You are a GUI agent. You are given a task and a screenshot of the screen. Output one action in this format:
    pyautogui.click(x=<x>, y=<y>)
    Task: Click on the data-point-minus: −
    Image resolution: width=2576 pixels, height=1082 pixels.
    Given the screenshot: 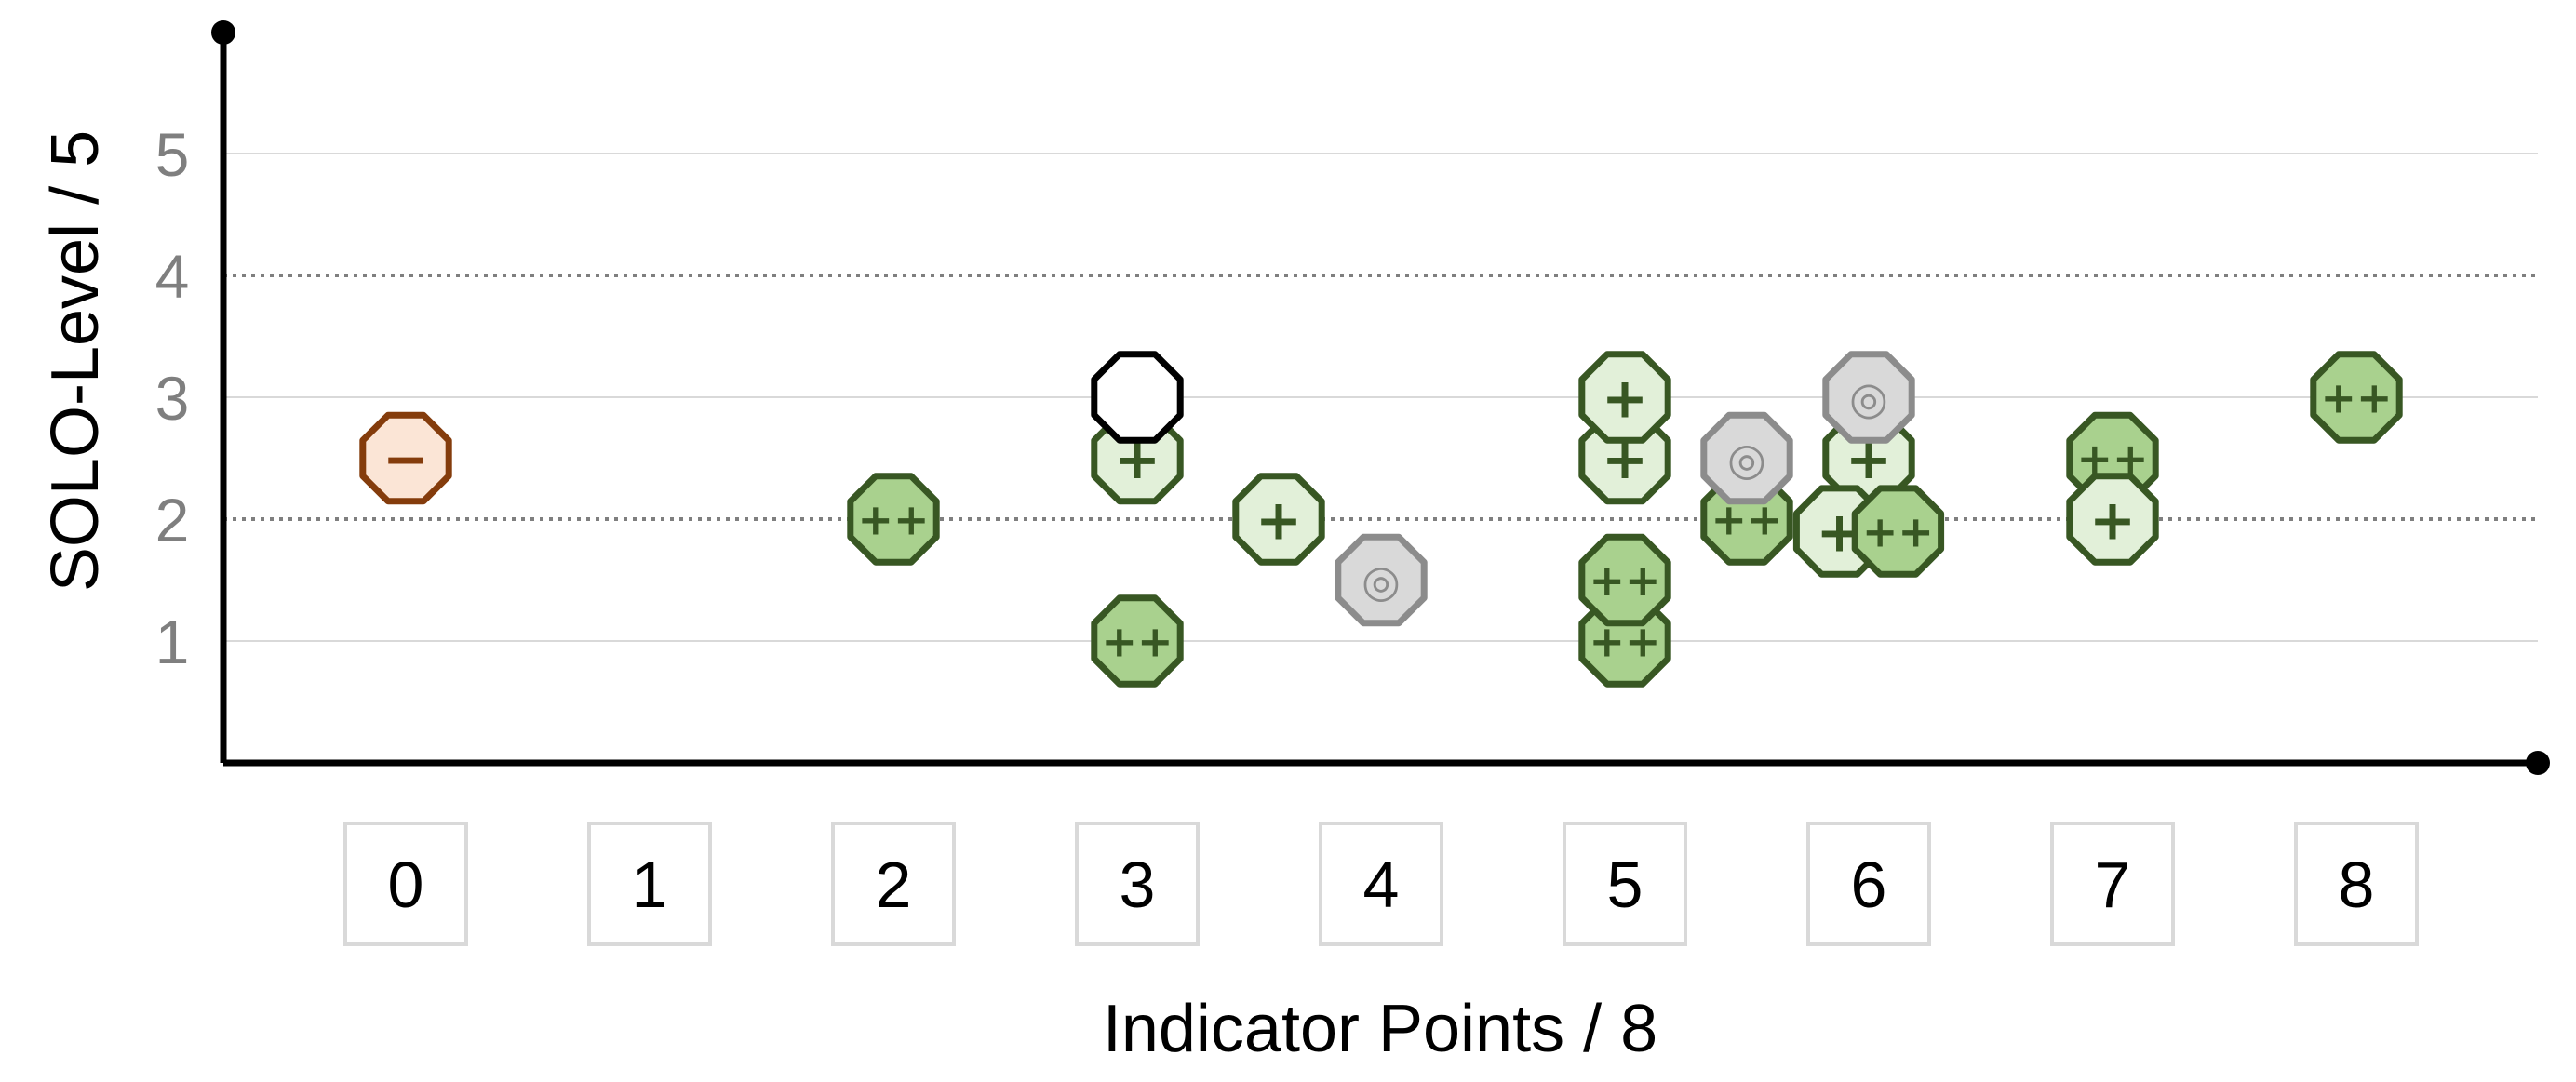 What is the action you would take?
    pyautogui.click(x=405, y=458)
    